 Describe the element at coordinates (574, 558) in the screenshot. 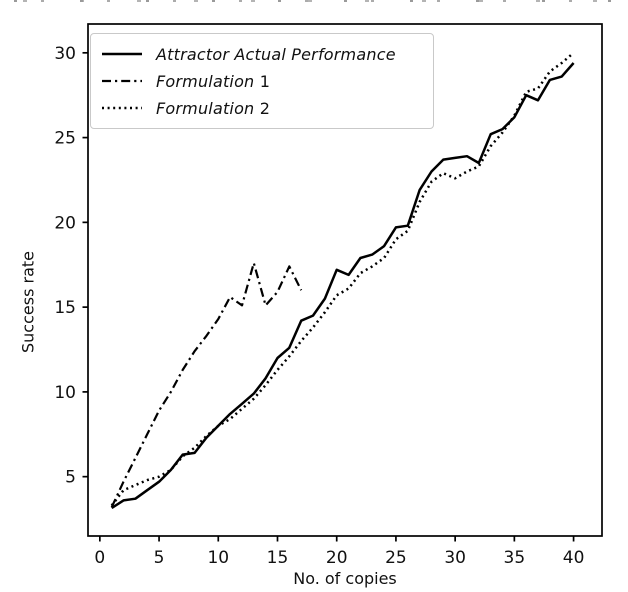

I see `x-tick-label: 40` at that location.